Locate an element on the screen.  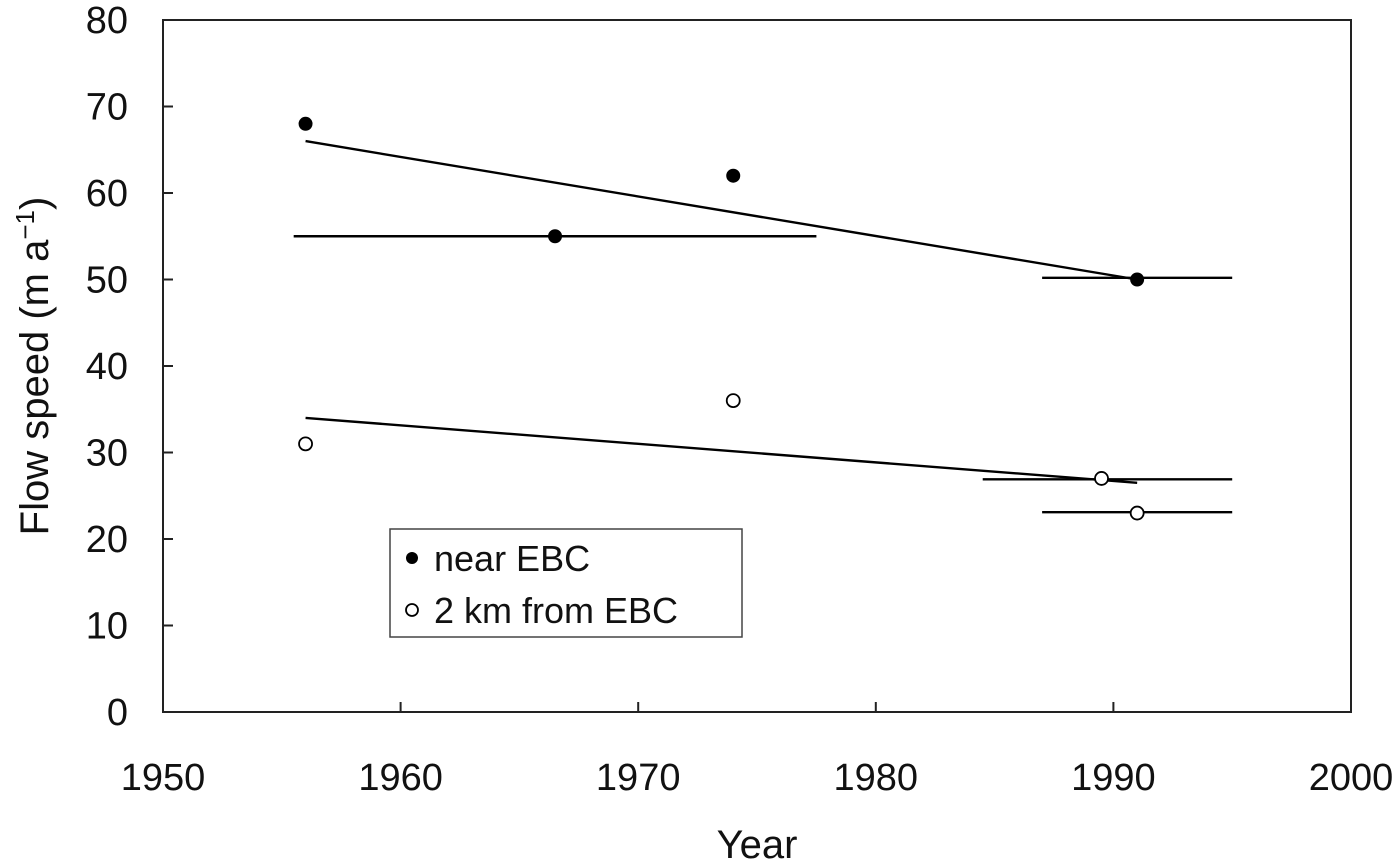
x-tick-label: 1950 is located at coordinates (163, 778).